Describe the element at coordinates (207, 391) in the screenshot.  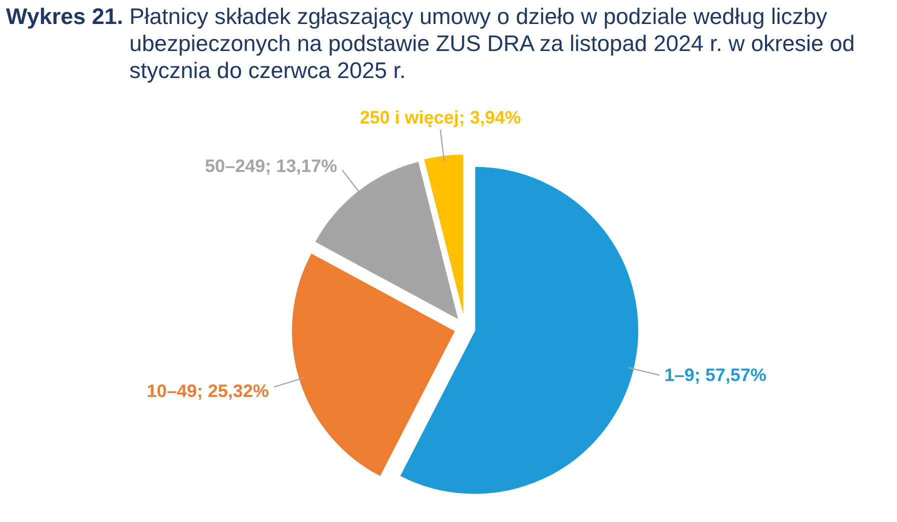
I see `slice-label: 10–49; 25,32%` at that location.